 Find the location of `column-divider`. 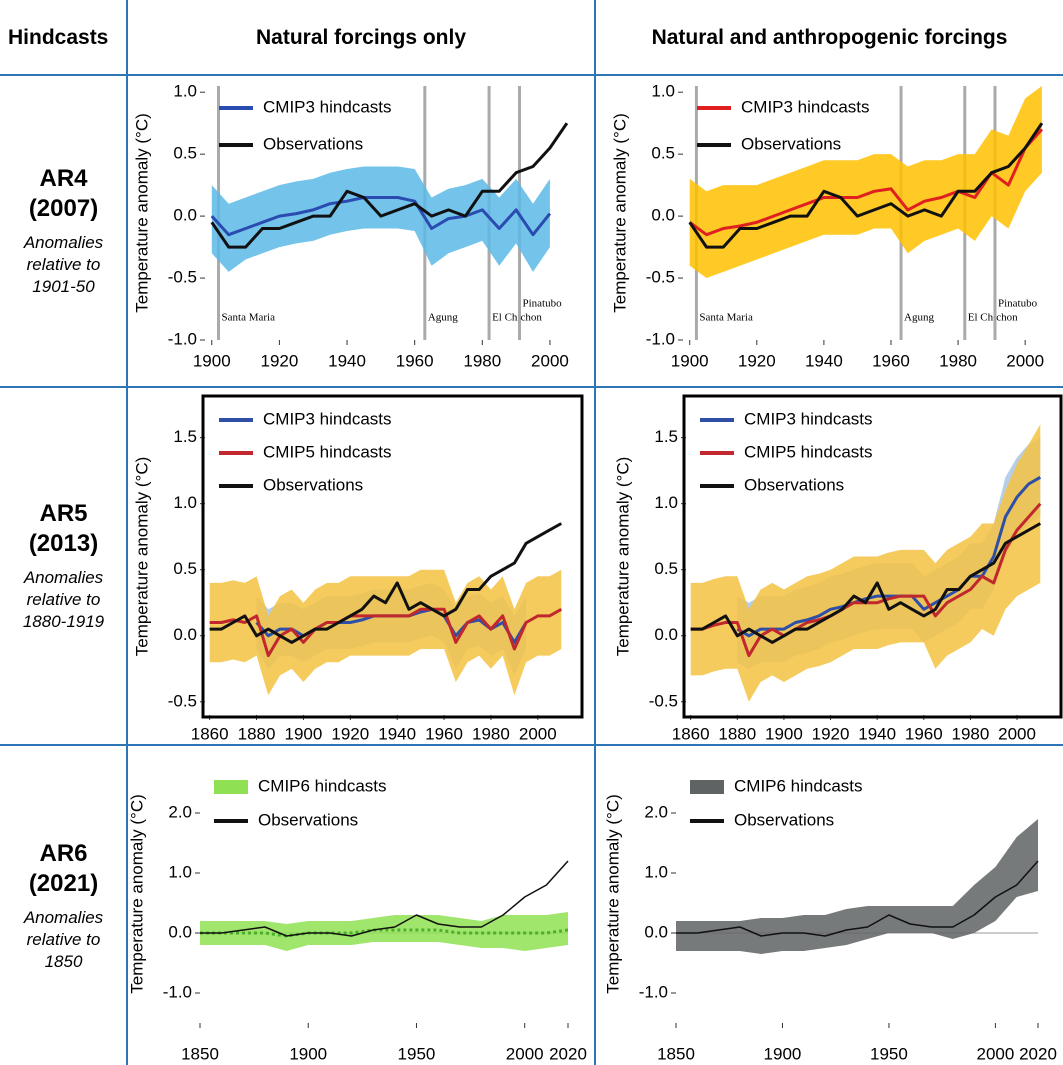

column-divider is located at coordinates (595, 532).